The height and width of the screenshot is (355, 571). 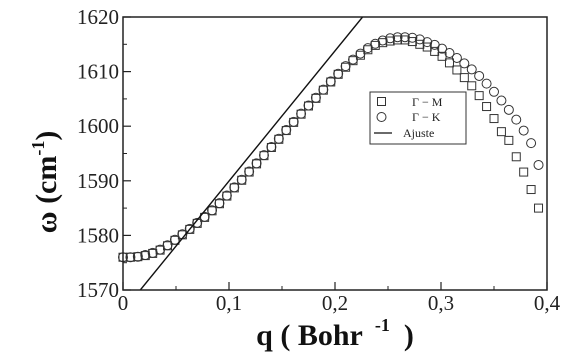 I want to click on legend-label-ajuste: Ajuste, so click(x=418, y=133).